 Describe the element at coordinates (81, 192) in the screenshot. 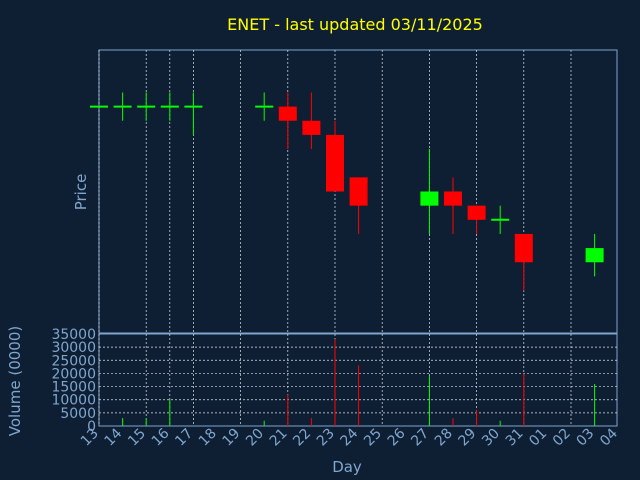

I see `price-axis-label: Price` at that location.